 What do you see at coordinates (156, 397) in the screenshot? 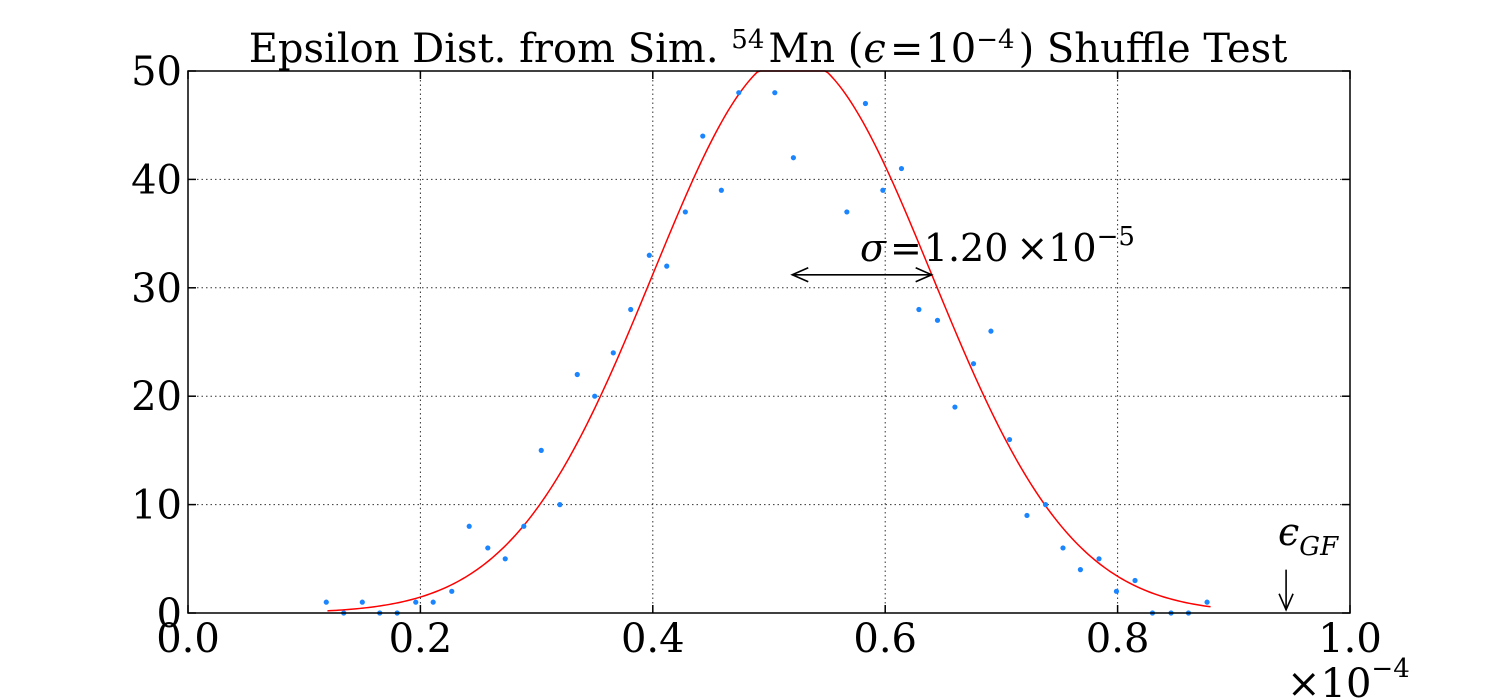
I see `y-tick-label: 20` at bounding box center [156, 397].